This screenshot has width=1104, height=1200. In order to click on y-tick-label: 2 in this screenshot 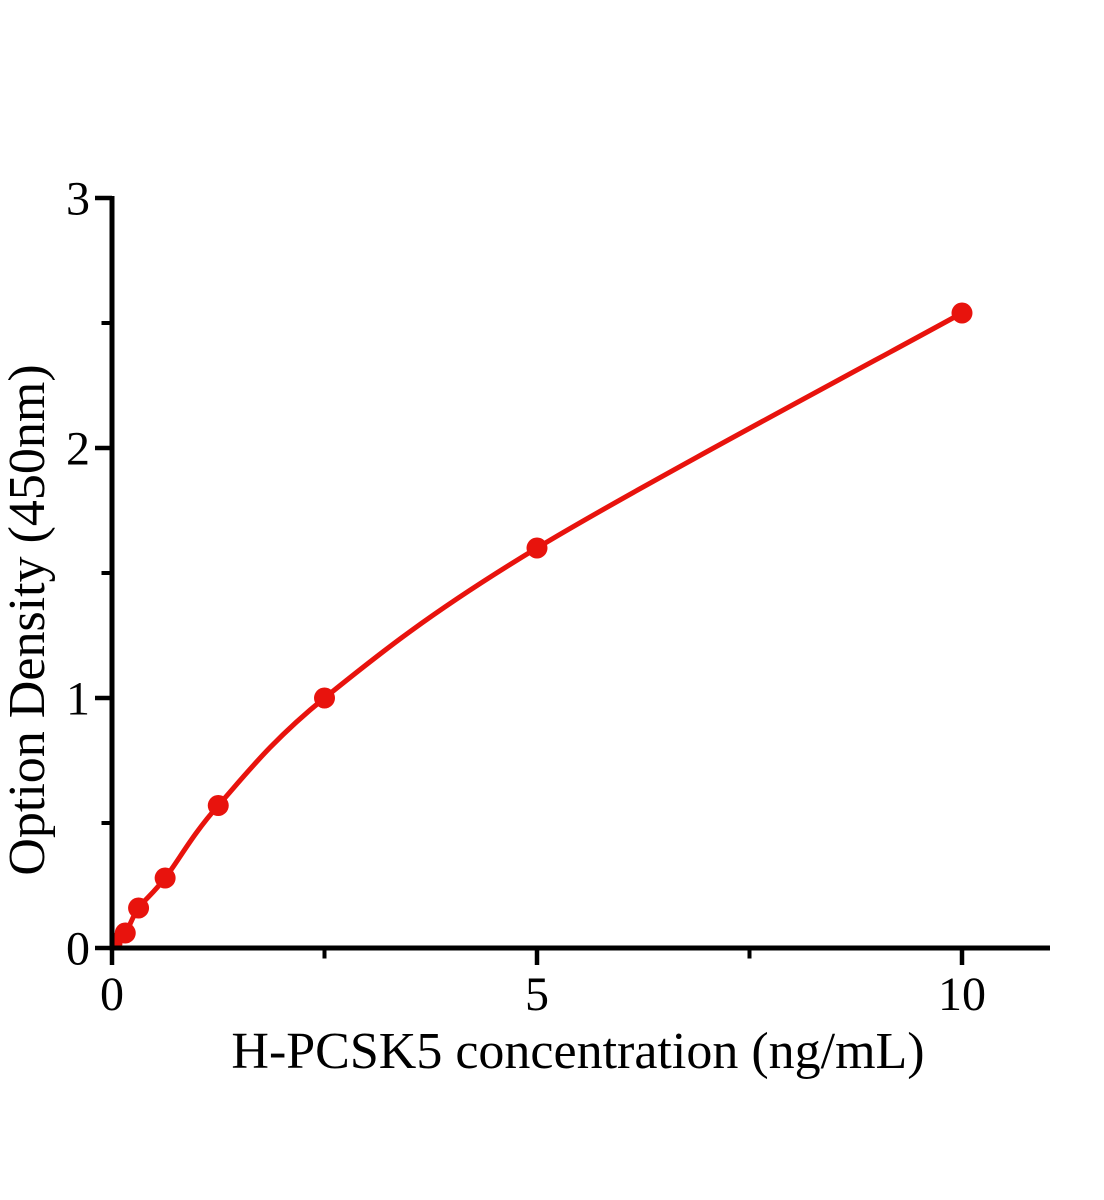, I will do `click(78, 449)`.